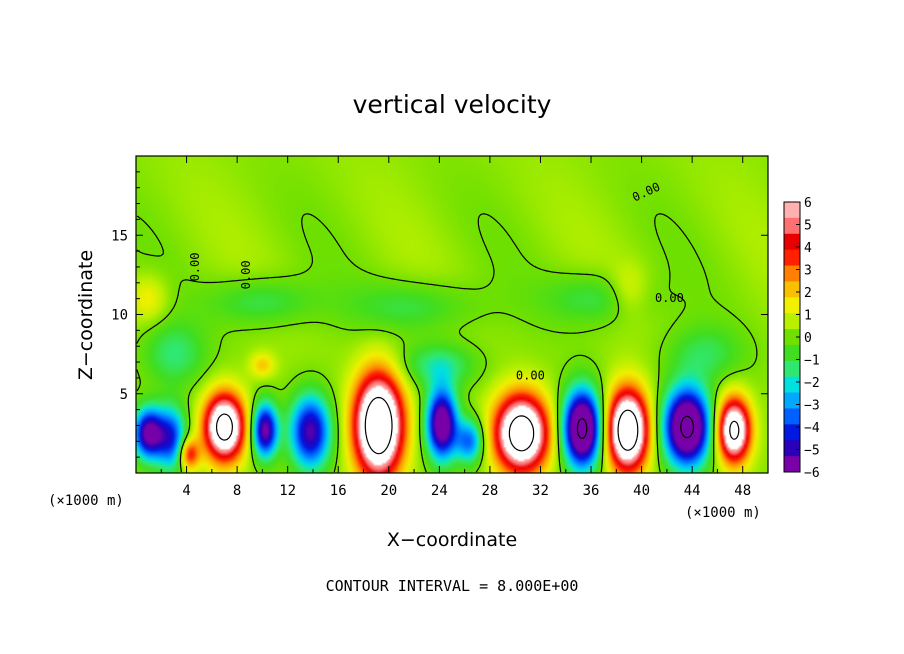 The height and width of the screenshot is (654, 904). What do you see at coordinates (801, 338) in the screenshot?
I see `colorbar: 6 5 4 3 2 1 0 −1 −2 −3 −4 −5 −6` at bounding box center [801, 338].